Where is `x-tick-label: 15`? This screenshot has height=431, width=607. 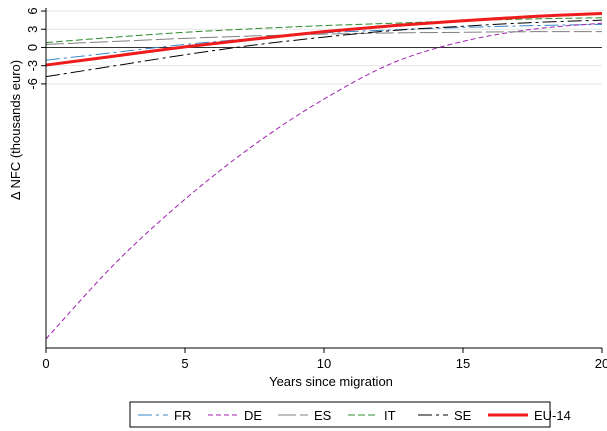
x-tick-label: 15 is located at coordinates (463, 363).